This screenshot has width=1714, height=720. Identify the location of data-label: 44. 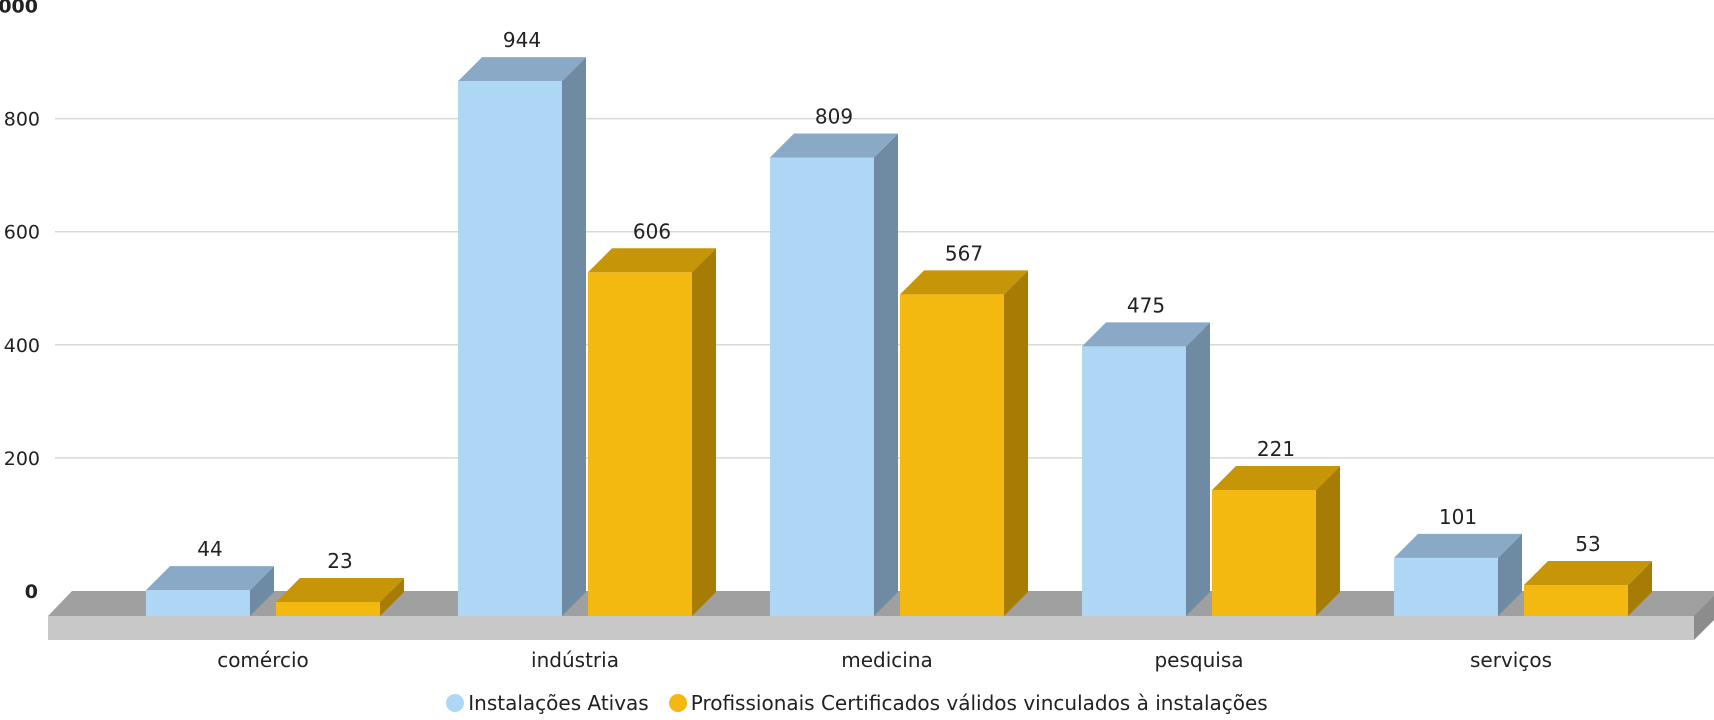
(209, 549).